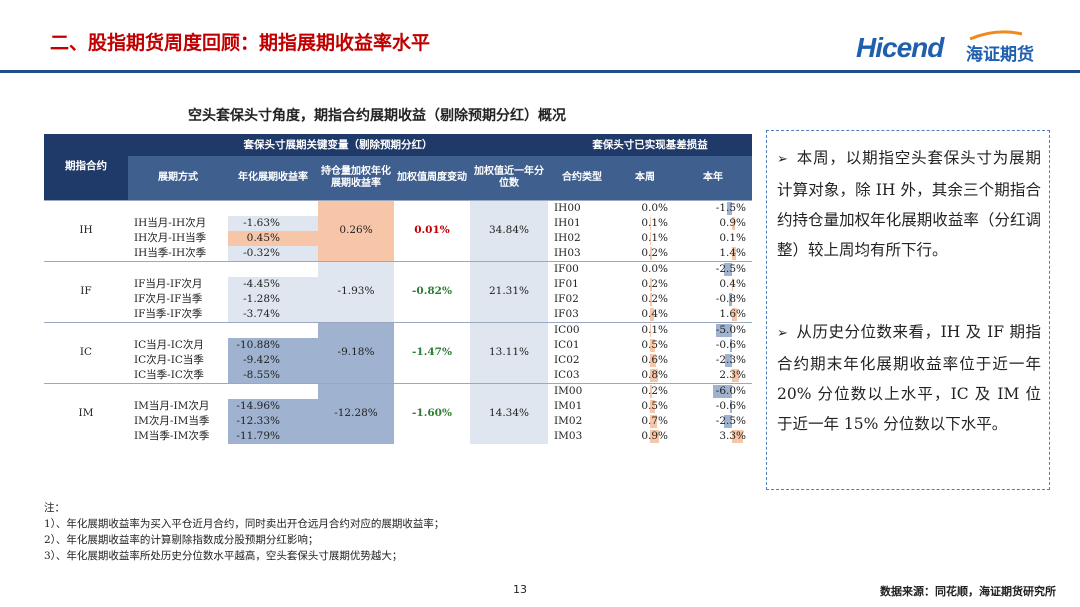 This screenshot has height=607, width=1080. What do you see at coordinates (356, 178) in the screenshot?
I see `col-header-weighted-yield: 持仓量加权年化展期收益率` at bounding box center [356, 178].